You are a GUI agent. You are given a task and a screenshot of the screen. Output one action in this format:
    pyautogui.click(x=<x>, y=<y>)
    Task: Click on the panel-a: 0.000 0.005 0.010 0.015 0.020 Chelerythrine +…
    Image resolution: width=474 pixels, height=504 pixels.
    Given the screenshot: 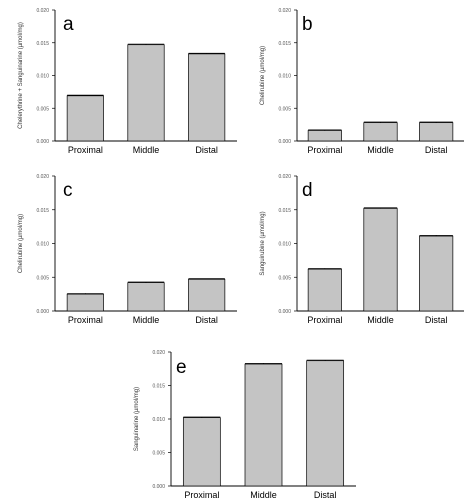 What is the action you would take?
    pyautogui.click(x=127, y=81)
    